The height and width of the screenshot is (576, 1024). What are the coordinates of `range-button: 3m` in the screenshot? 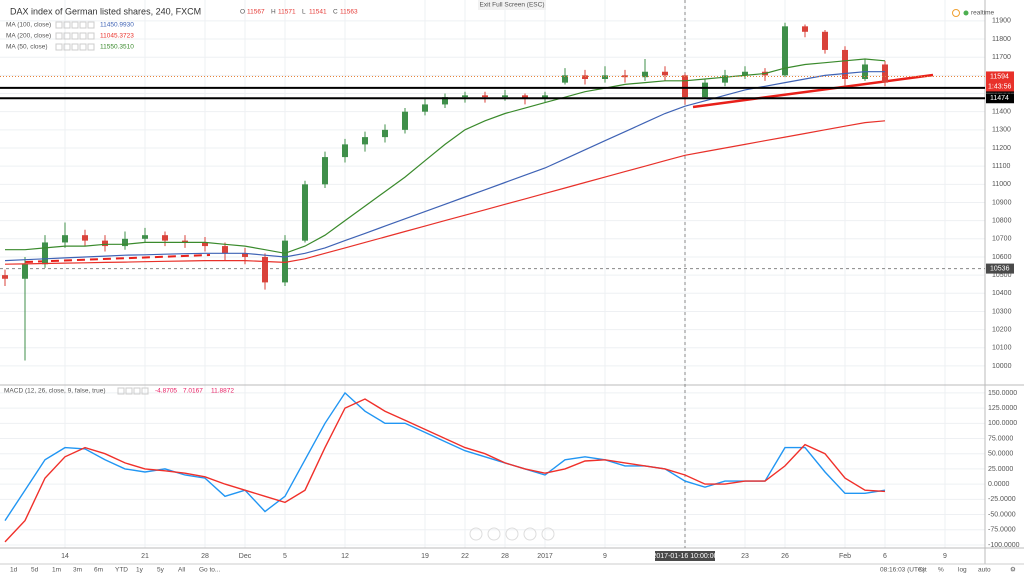 It's located at (77, 570).